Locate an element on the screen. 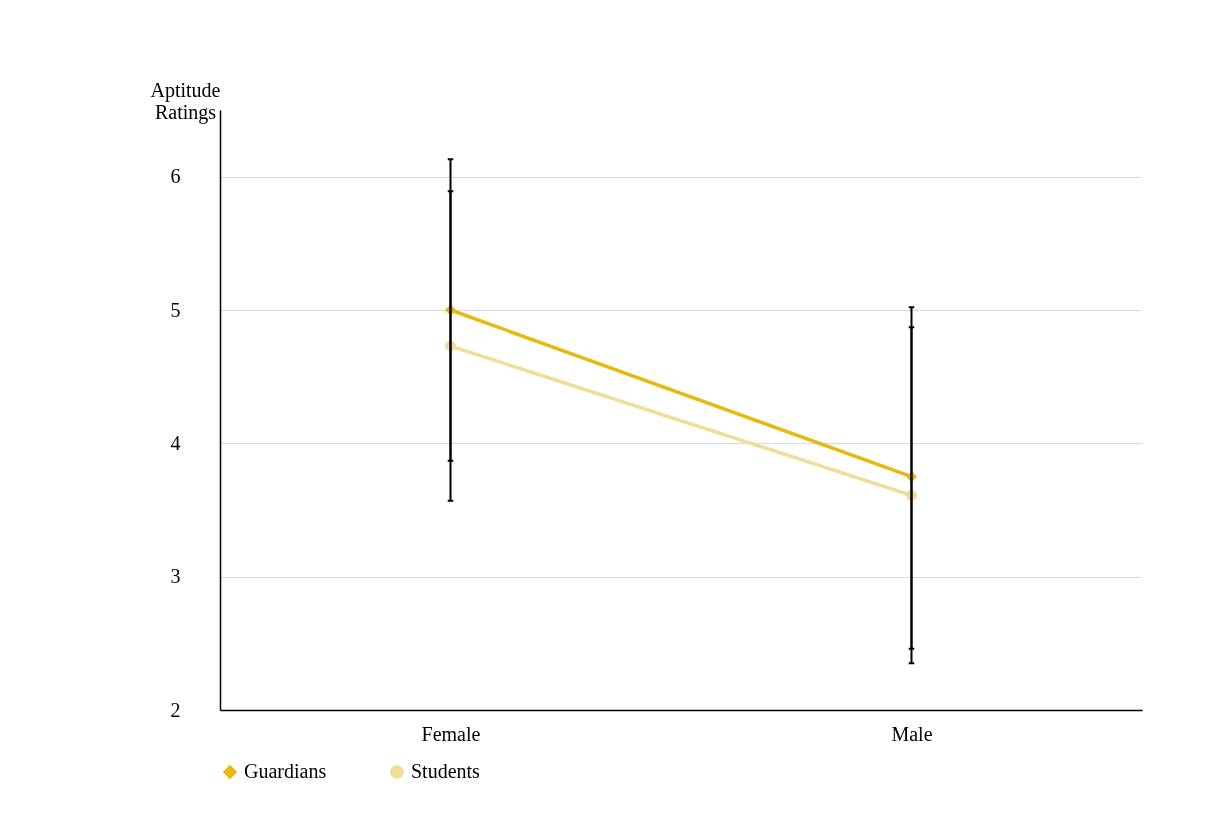 This screenshot has height=832, width=1205. x-tick-label: Male is located at coordinates (912, 733).